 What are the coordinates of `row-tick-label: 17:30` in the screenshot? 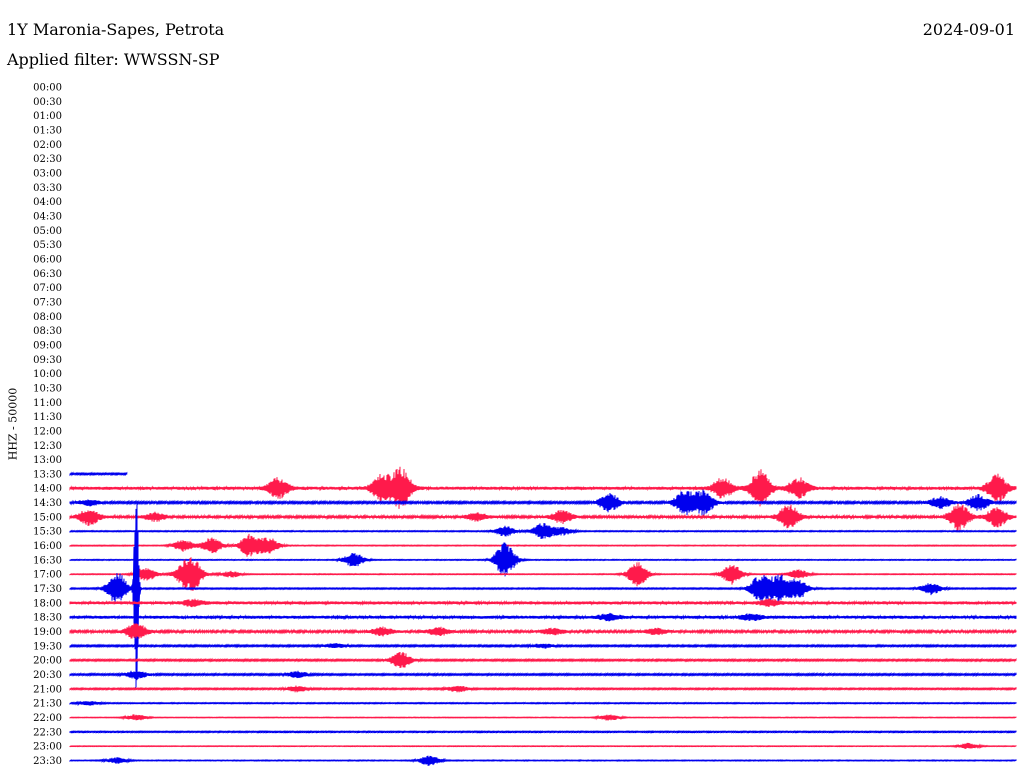 It's located at (47, 589).